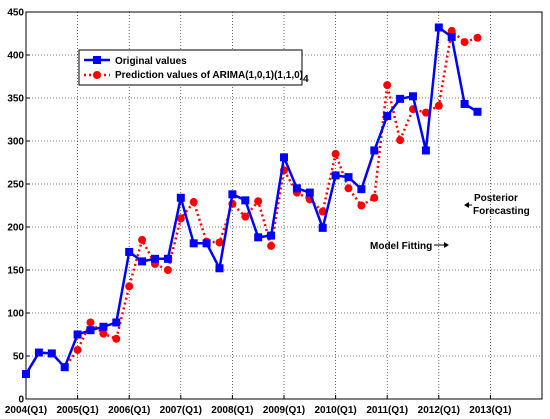 The image size is (550, 419). I want to click on legend-box, so click(190, 67).